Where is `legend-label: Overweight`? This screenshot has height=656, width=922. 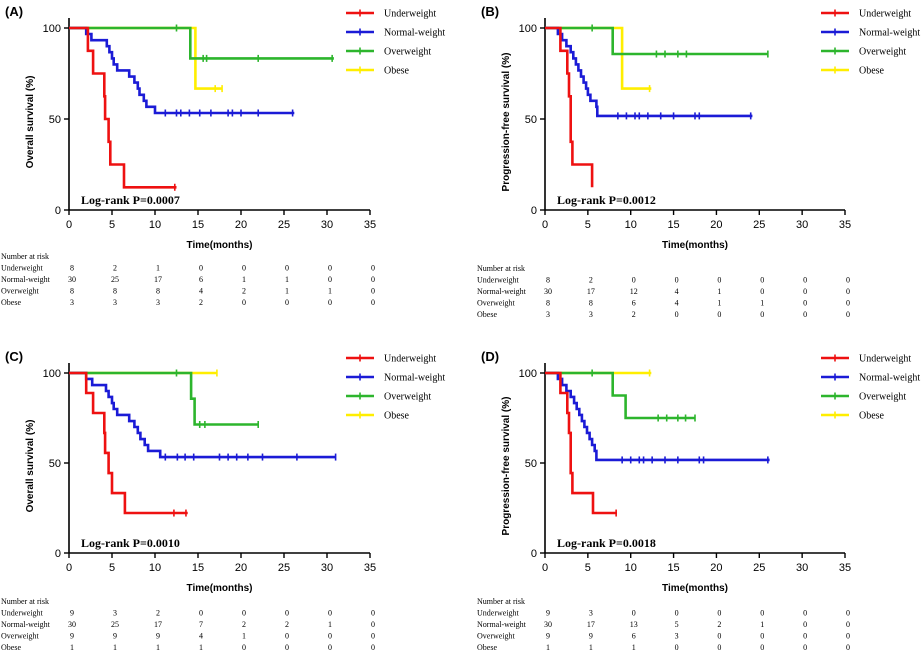
legend-label: Overweight is located at coordinates (882, 52).